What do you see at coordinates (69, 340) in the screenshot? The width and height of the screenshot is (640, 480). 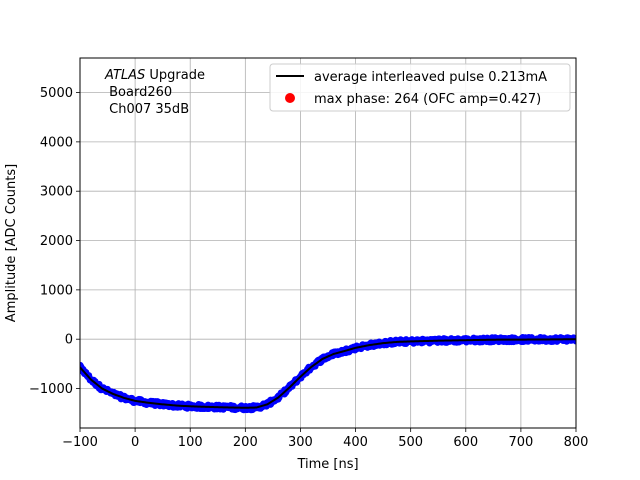 I see `y-tick-label: 0` at bounding box center [69, 340].